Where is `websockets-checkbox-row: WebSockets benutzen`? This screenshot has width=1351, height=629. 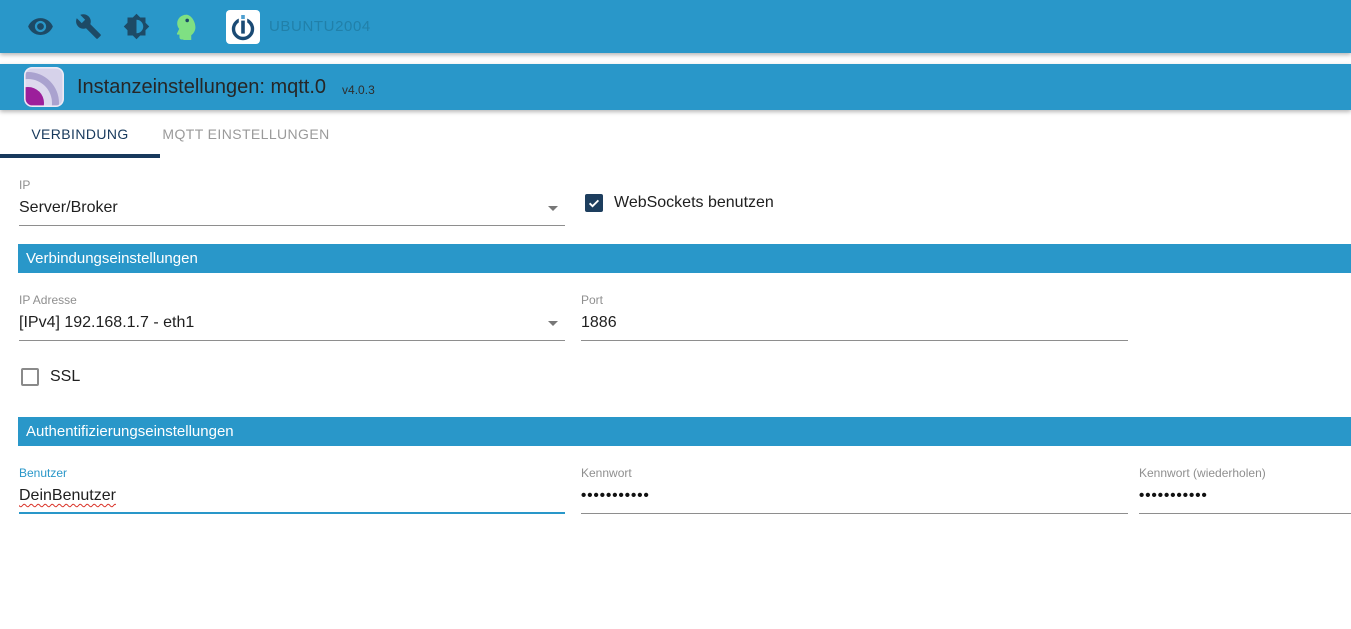
websockets-checkbox-row: WebSockets benutzen is located at coordinates (679, 203).